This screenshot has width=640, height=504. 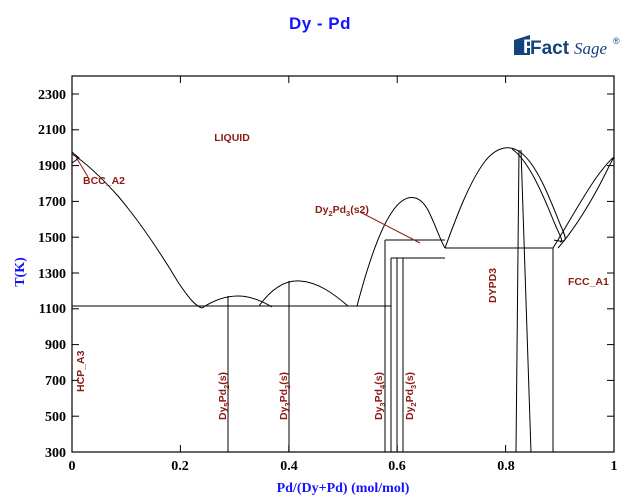 I want to click on liquidus-dome-Dy3Pd2, so click(x=303, y=293).